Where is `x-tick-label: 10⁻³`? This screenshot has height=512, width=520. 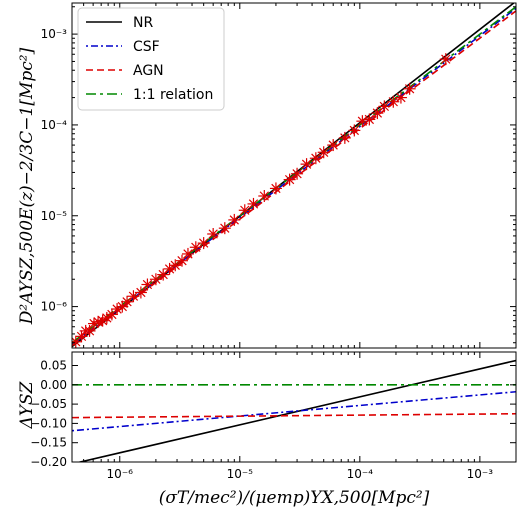
x-tick-label: 10⁻³ is located at coordinates (480, 474).